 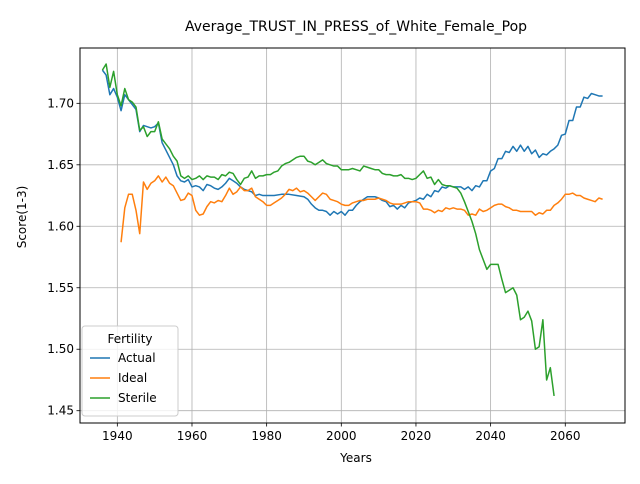 I want to click on x-tick-label: 2000, so click(x=341, y=436).